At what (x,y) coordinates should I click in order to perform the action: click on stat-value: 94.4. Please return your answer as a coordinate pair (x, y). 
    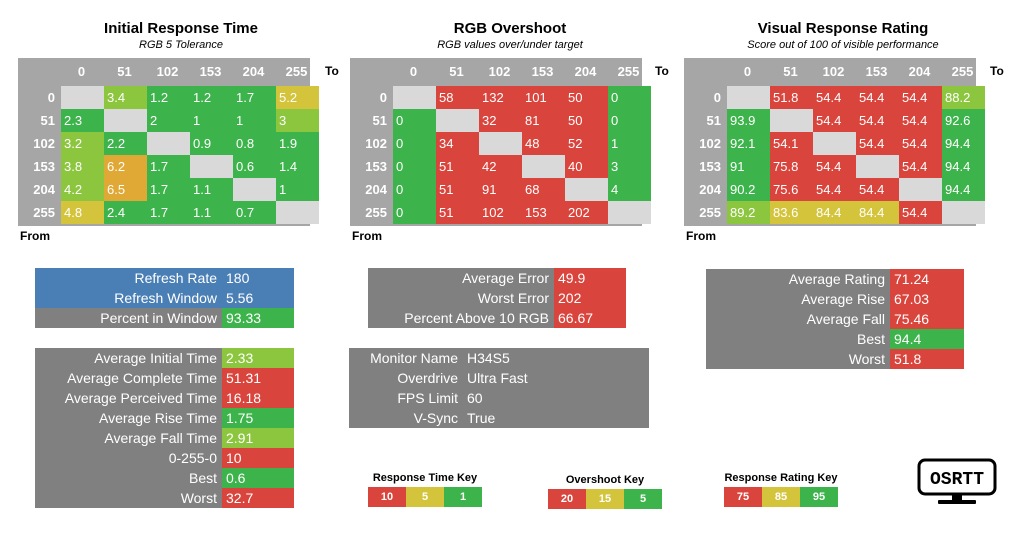
    Looking at the image, I should click on (927, 339).